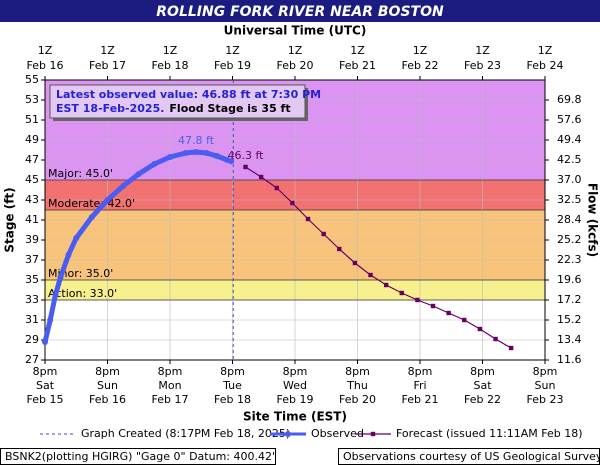 The height and width of the screenshot is (465, 600). Describe the element at coordinates (32, 339) in the screenshot. I see `y-tick-label: 29` at that location.